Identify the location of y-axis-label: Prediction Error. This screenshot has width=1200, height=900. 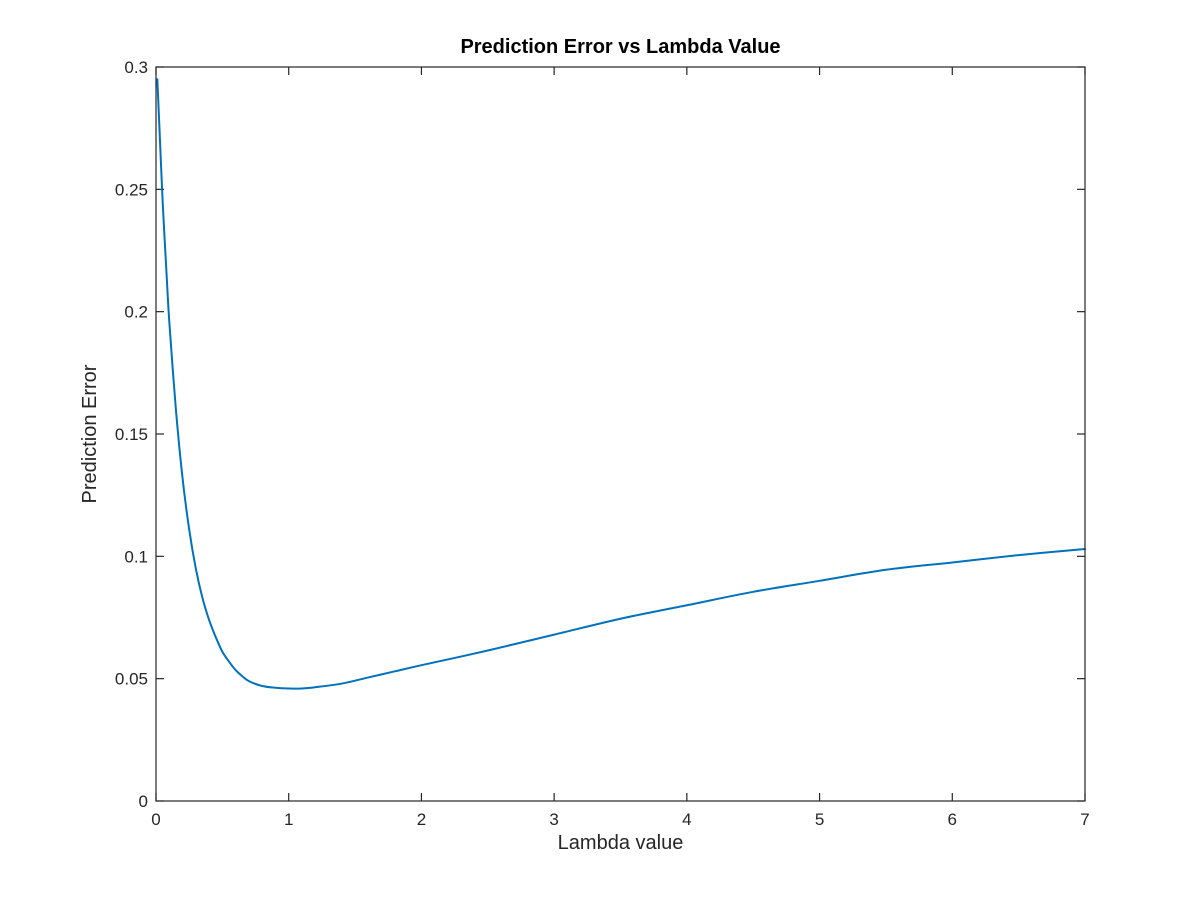
(90, 433).